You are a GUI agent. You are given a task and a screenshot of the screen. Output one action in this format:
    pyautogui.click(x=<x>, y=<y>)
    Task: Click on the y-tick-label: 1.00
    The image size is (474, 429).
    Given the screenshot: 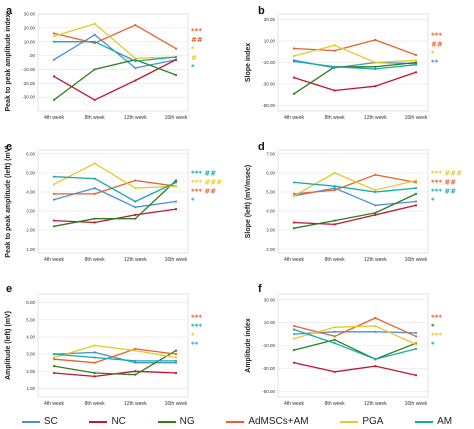 What is the action you would take?
    pyautogui.click(x=30, y=388)
    